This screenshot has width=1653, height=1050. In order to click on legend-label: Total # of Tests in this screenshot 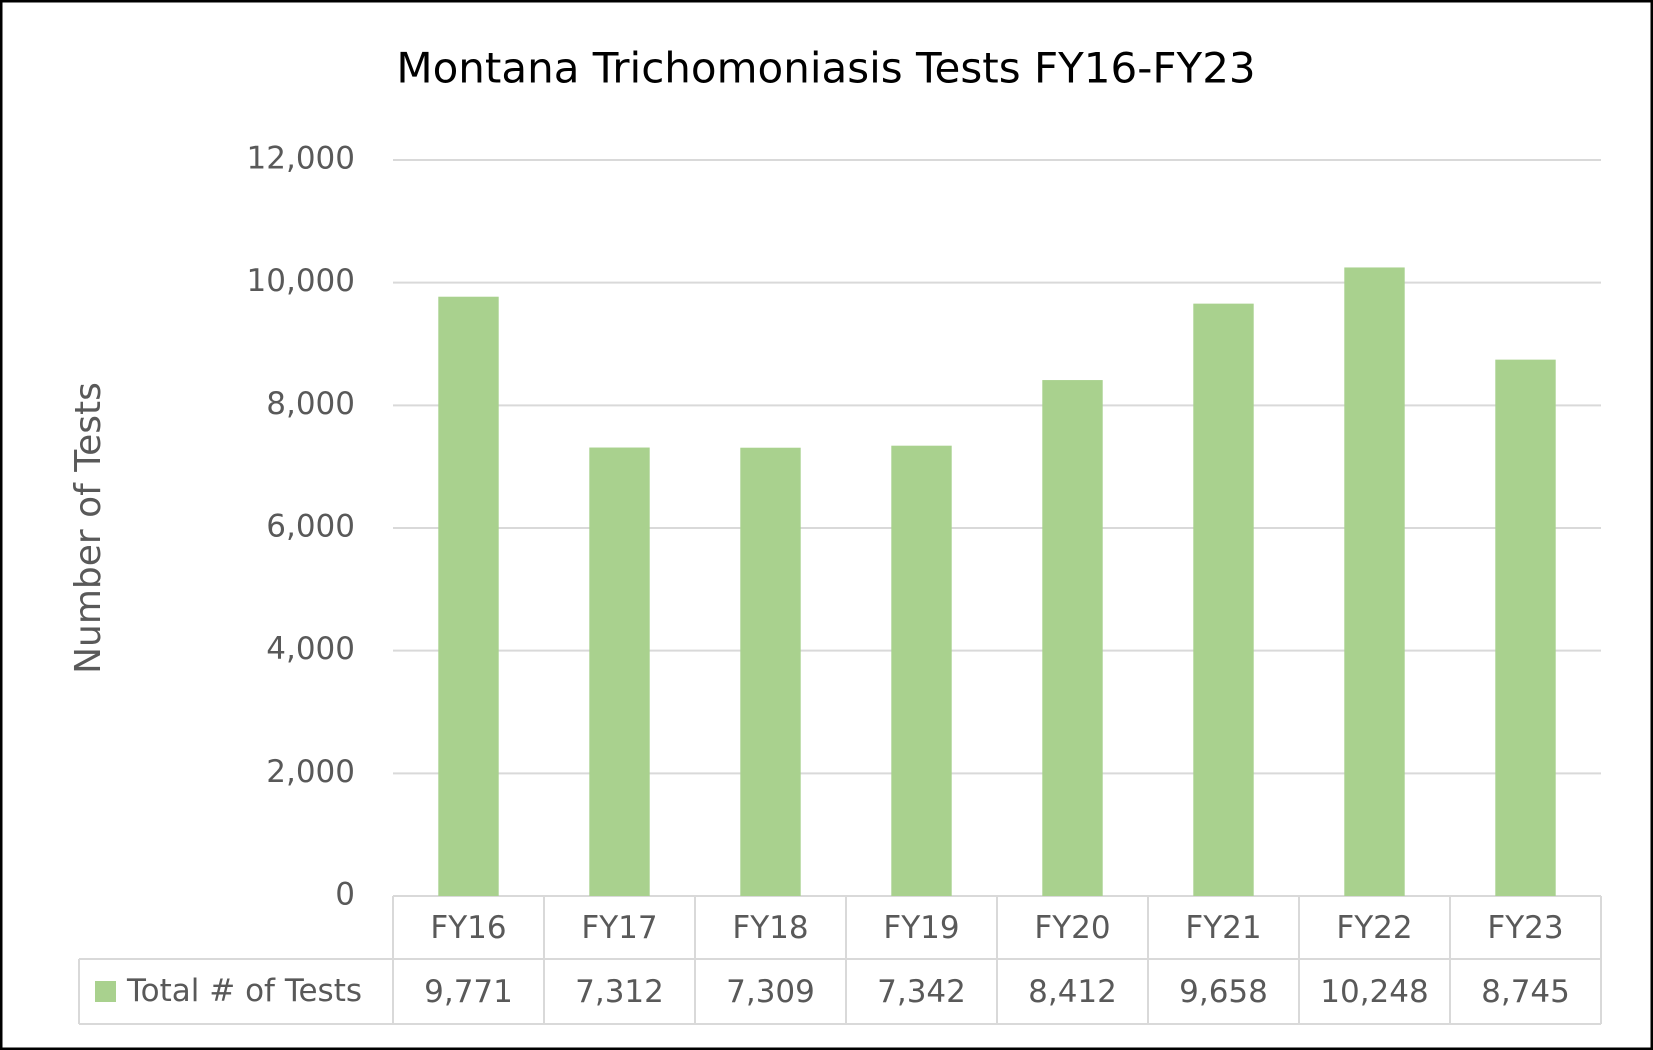, I will do `click(244, 991)`.